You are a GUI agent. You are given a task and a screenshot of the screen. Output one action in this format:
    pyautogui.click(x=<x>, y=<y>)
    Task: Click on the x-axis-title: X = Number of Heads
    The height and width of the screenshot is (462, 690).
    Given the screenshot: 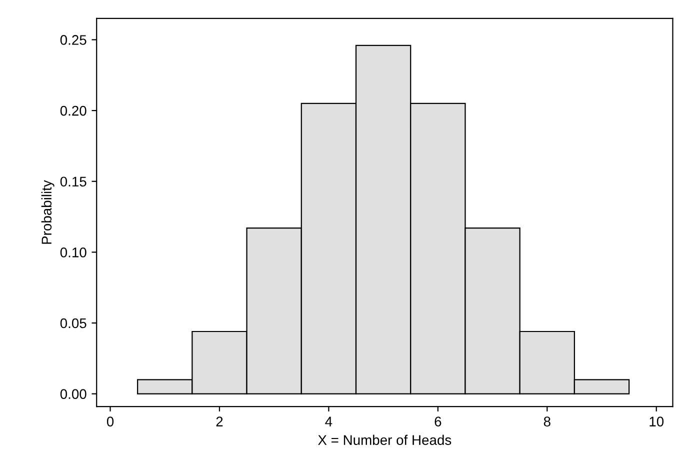 What is the action you would take?
    pyautogui.click(x=385, y=439)
    